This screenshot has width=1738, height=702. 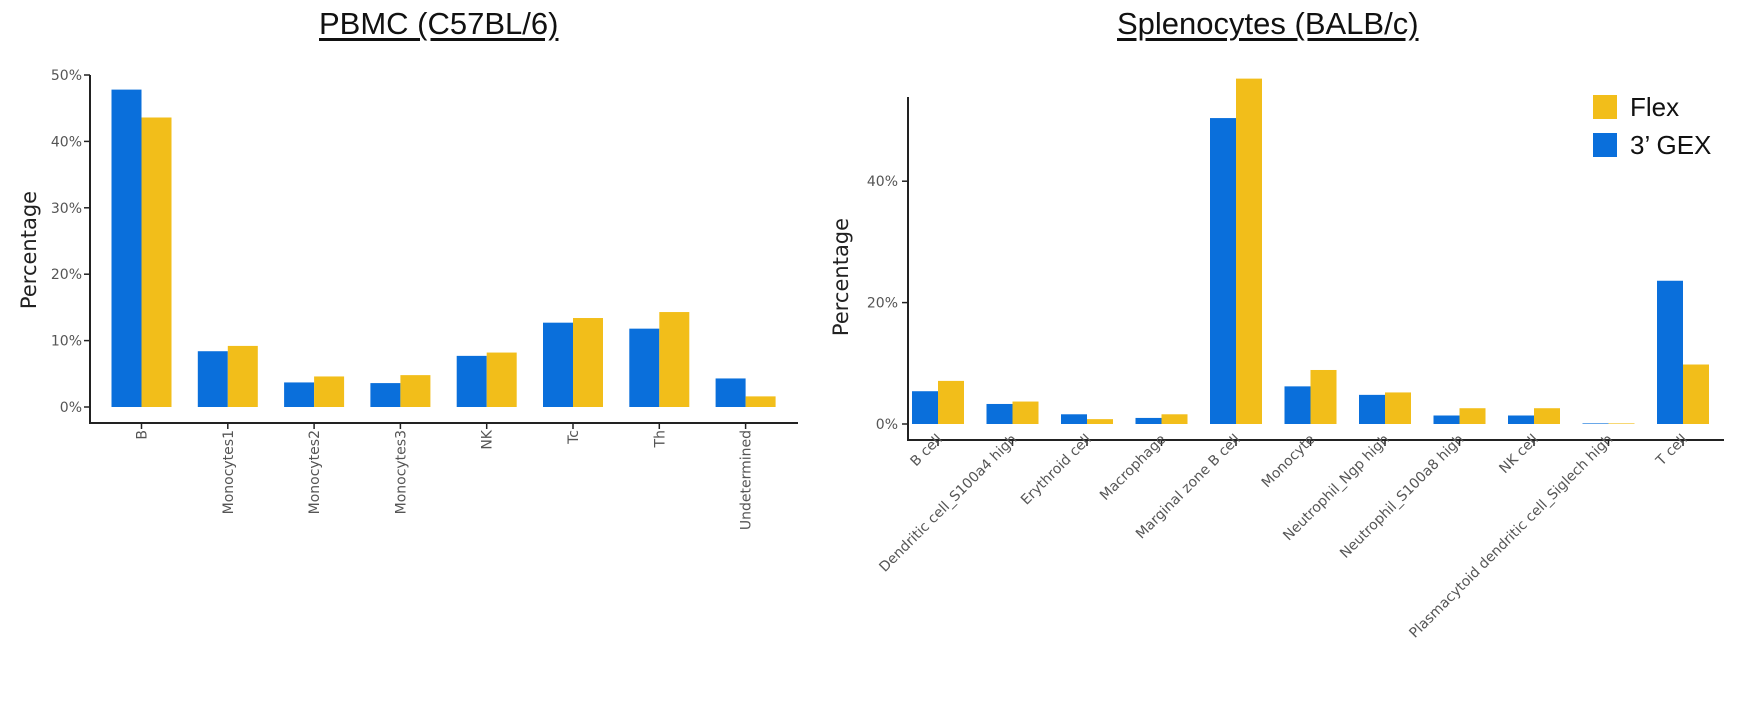 I want to click on y-tick-label: 30%, so click(x=66, y=209).